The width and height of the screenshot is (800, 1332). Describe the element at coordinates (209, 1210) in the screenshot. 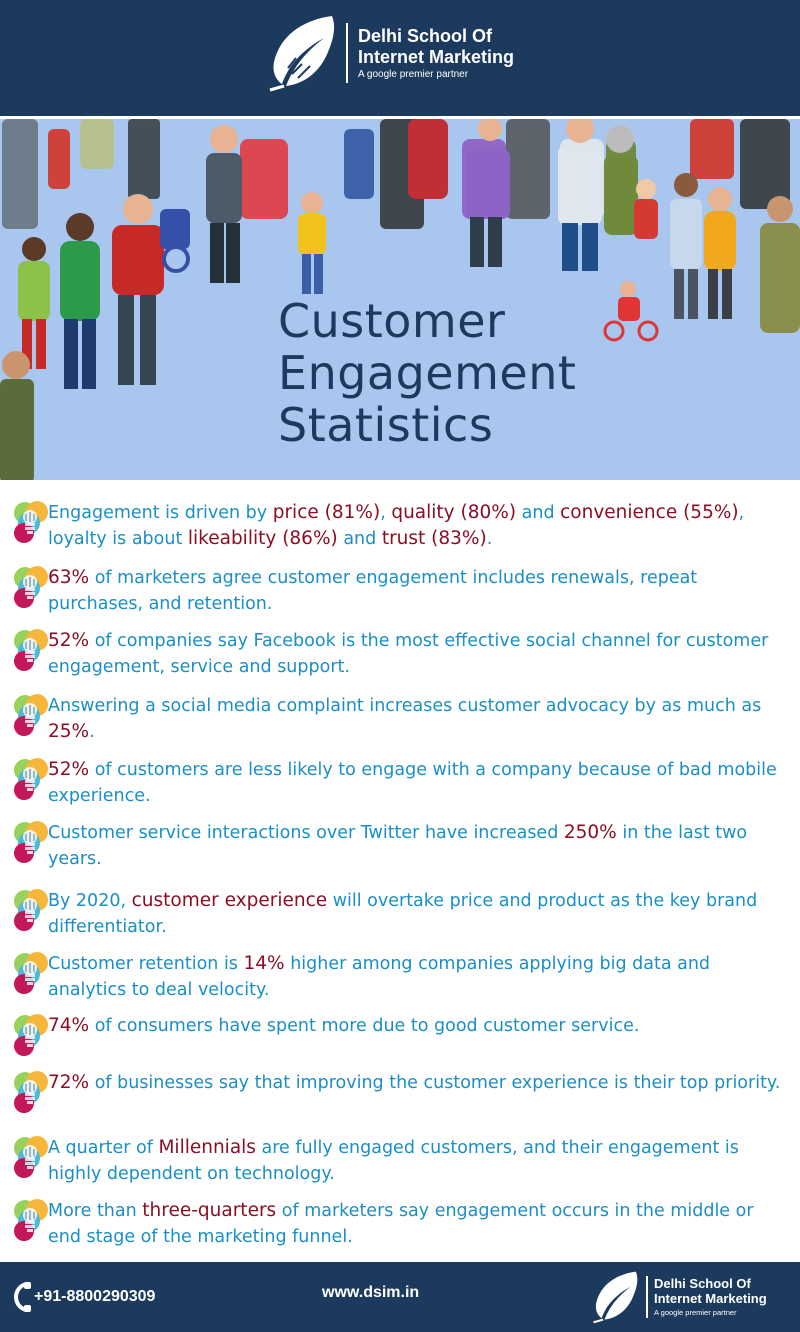

I see `stat-highlight: three-quarters` at that location.